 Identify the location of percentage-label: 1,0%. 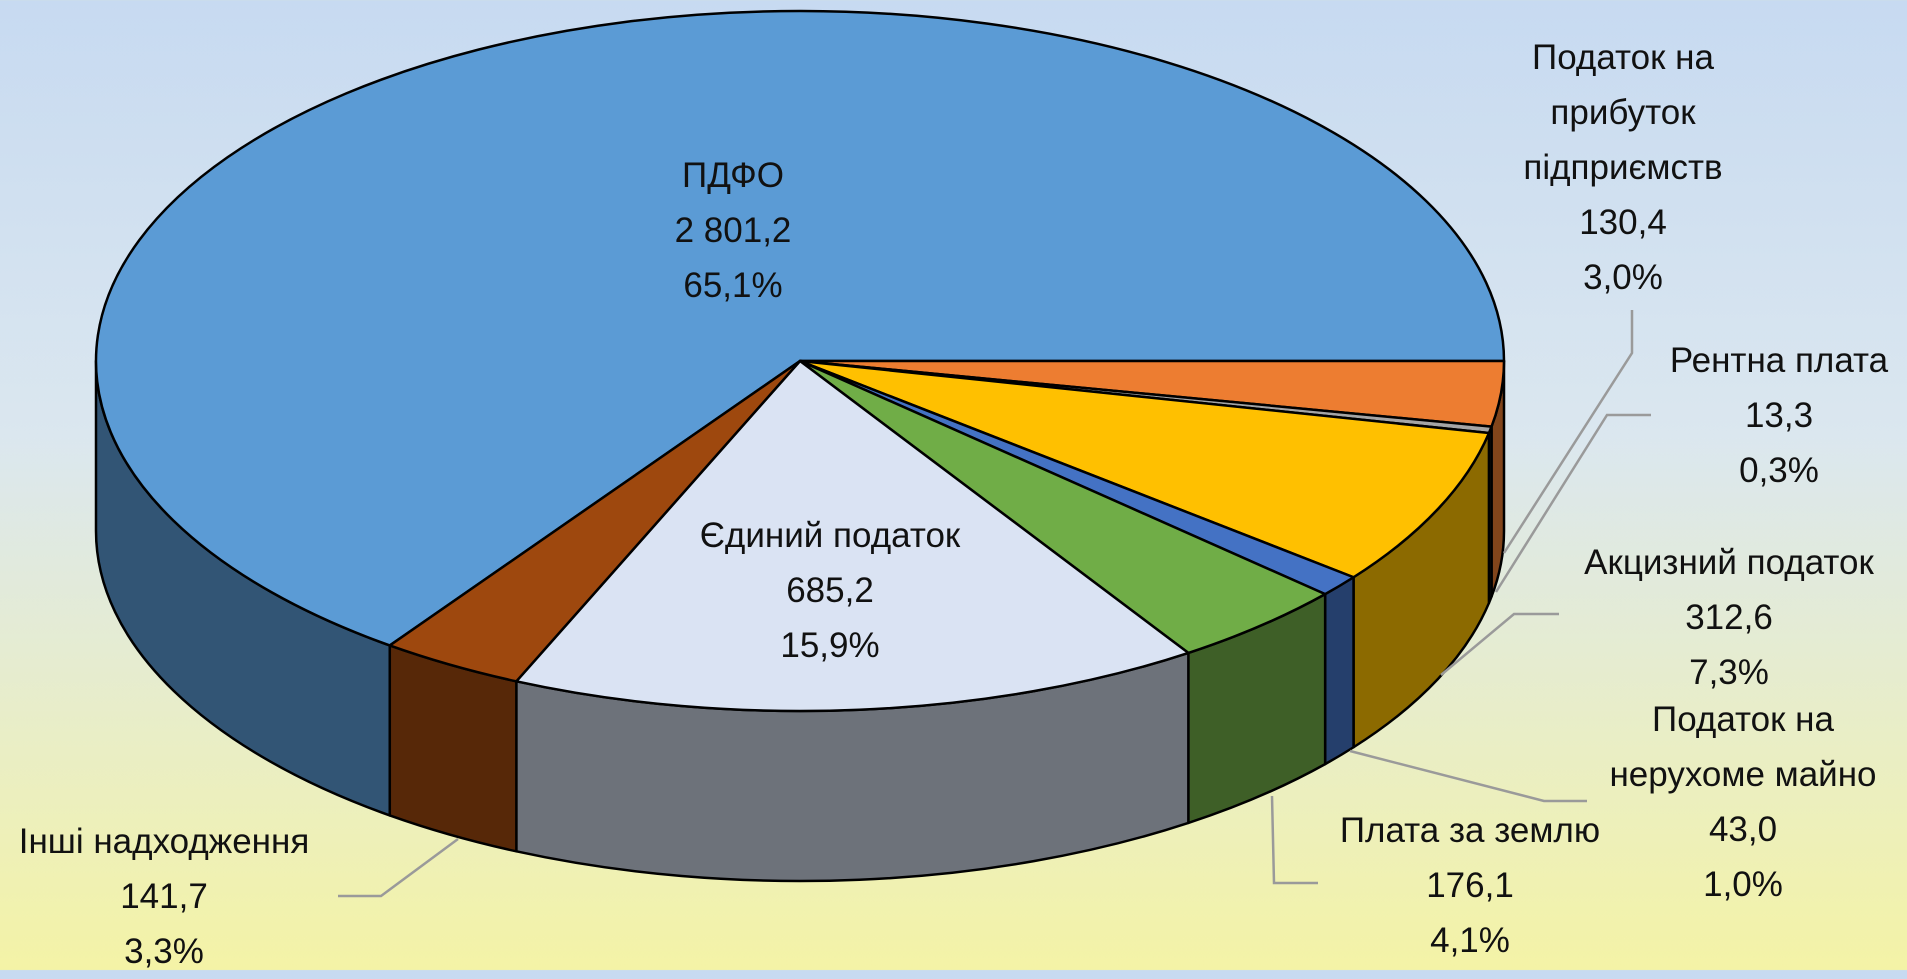
(1743, 884).